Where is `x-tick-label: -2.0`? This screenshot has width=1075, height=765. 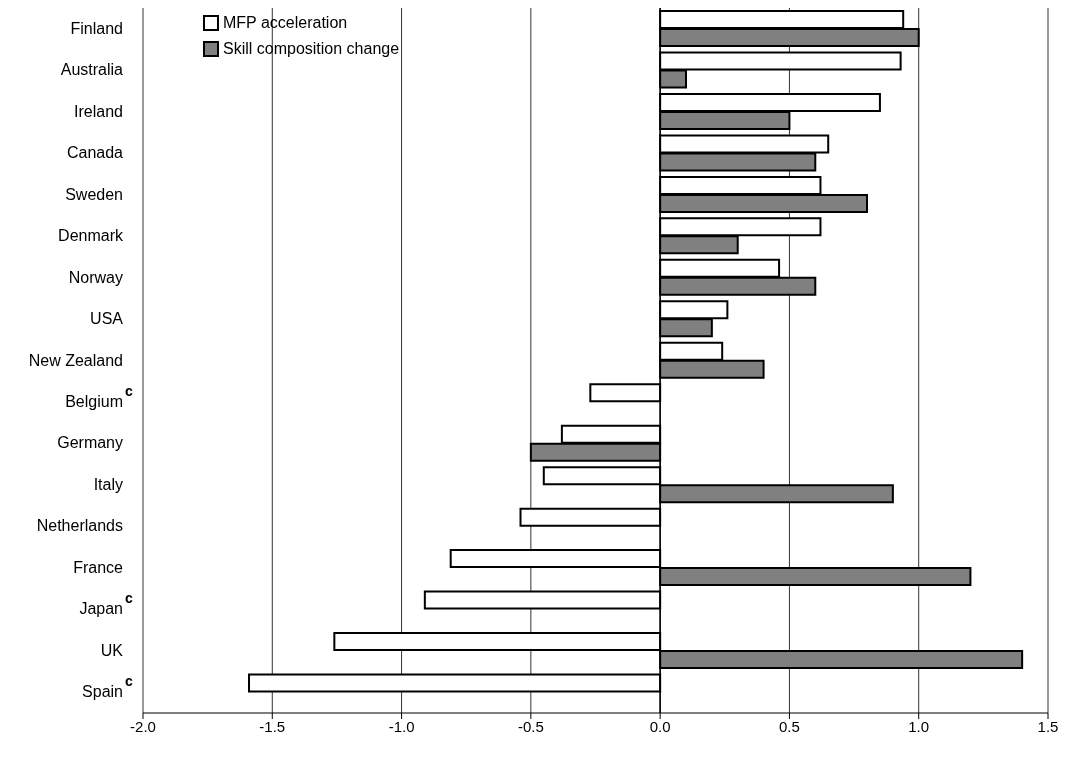
x-tick-label: -2.0 is located at coordinates (143, 726).